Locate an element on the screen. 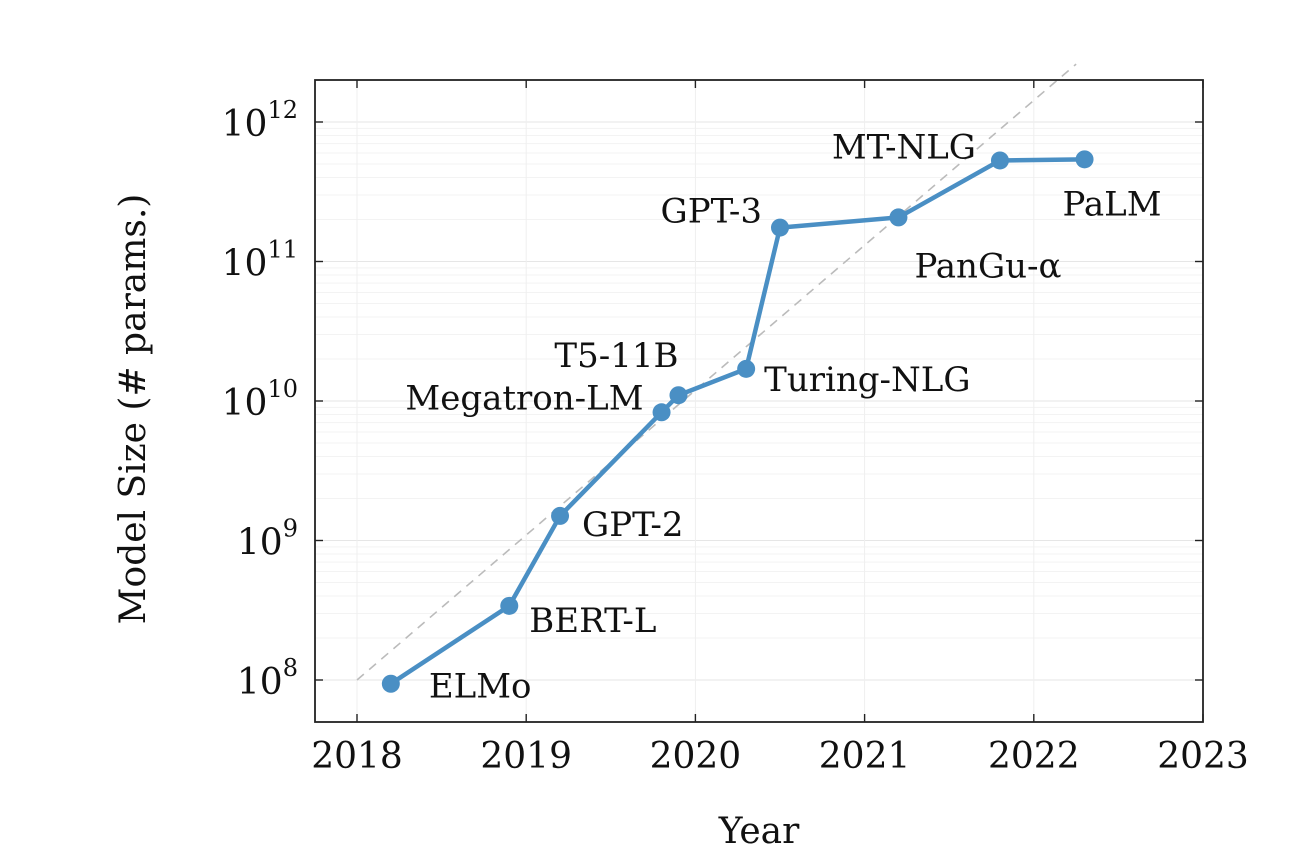 The width and height of the screenshot is (1310, 860). x-tick-label: 2021 is located at coordinates (865, 756).